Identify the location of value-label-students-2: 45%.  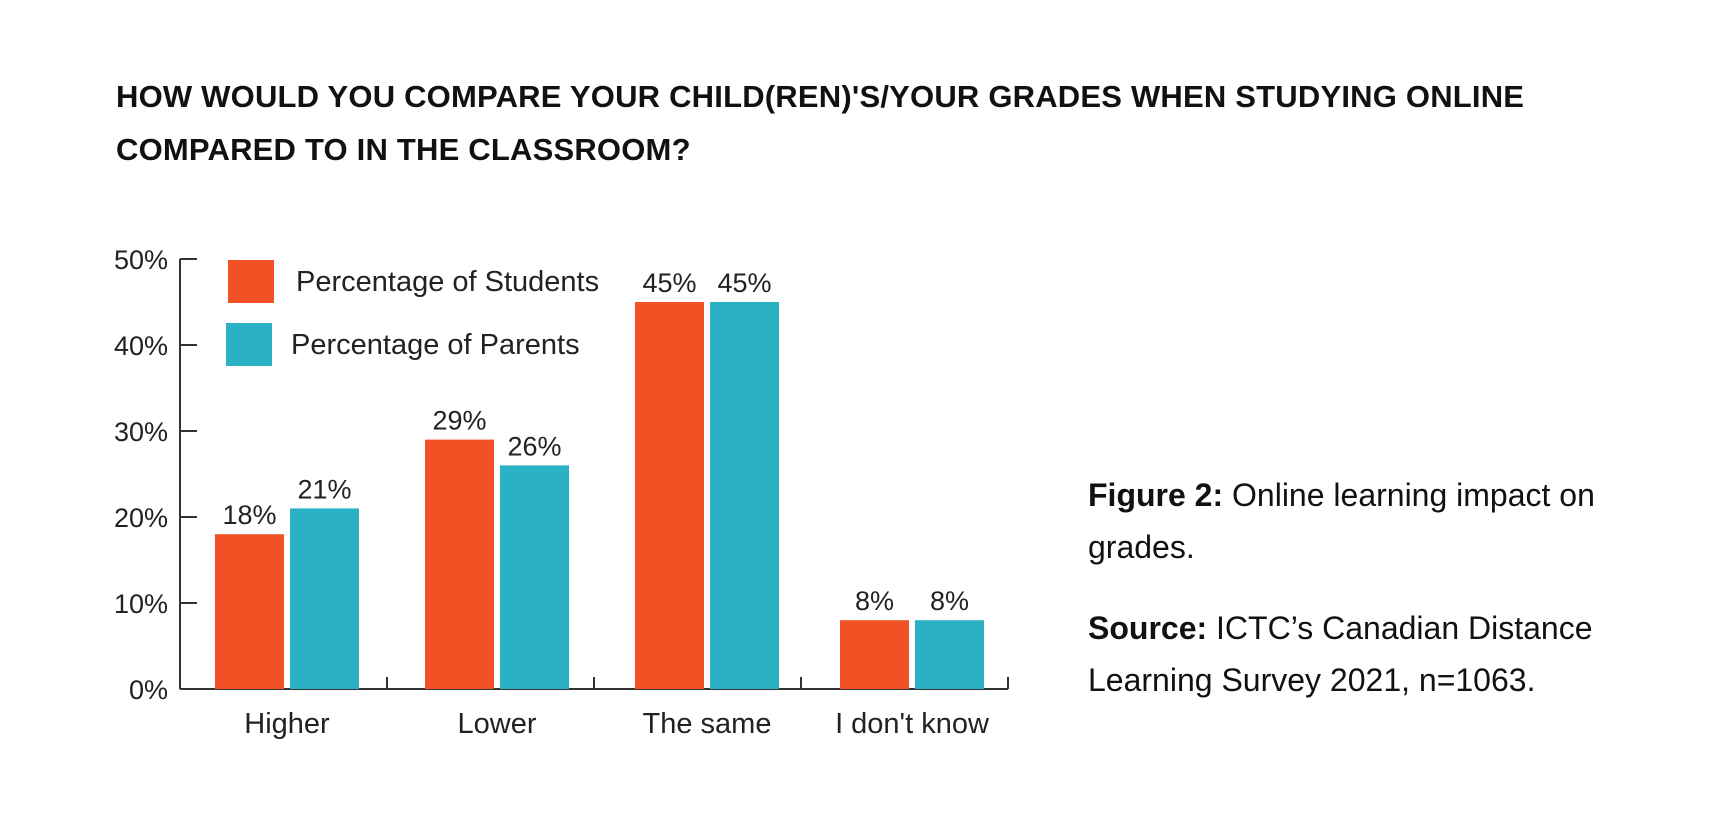
(669, 283).